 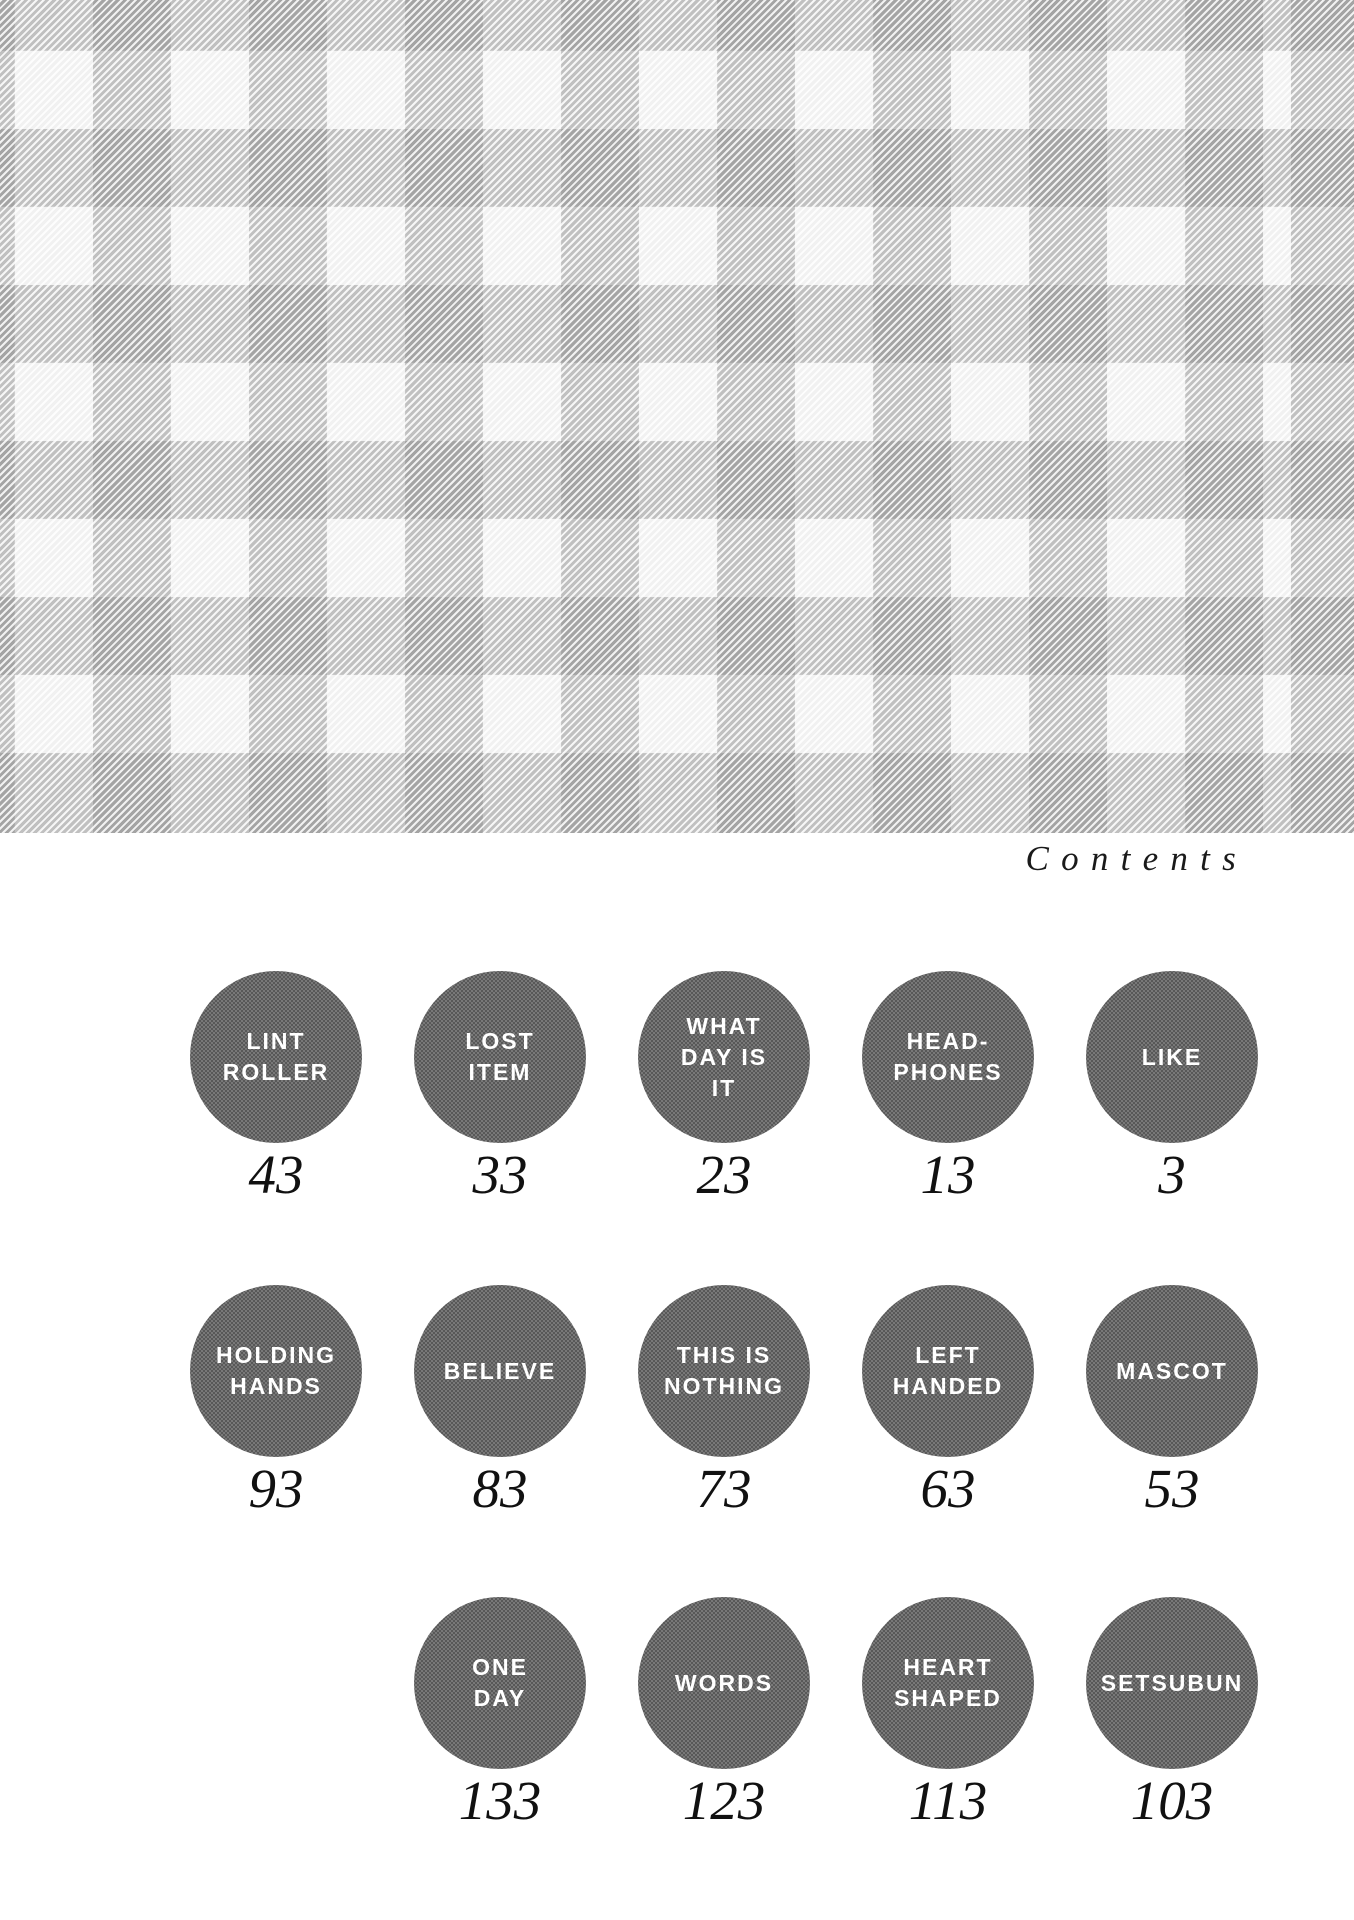 I want to click on chapter-item: WHAT DAY IS IT 23, so click(x=724, y=1087).